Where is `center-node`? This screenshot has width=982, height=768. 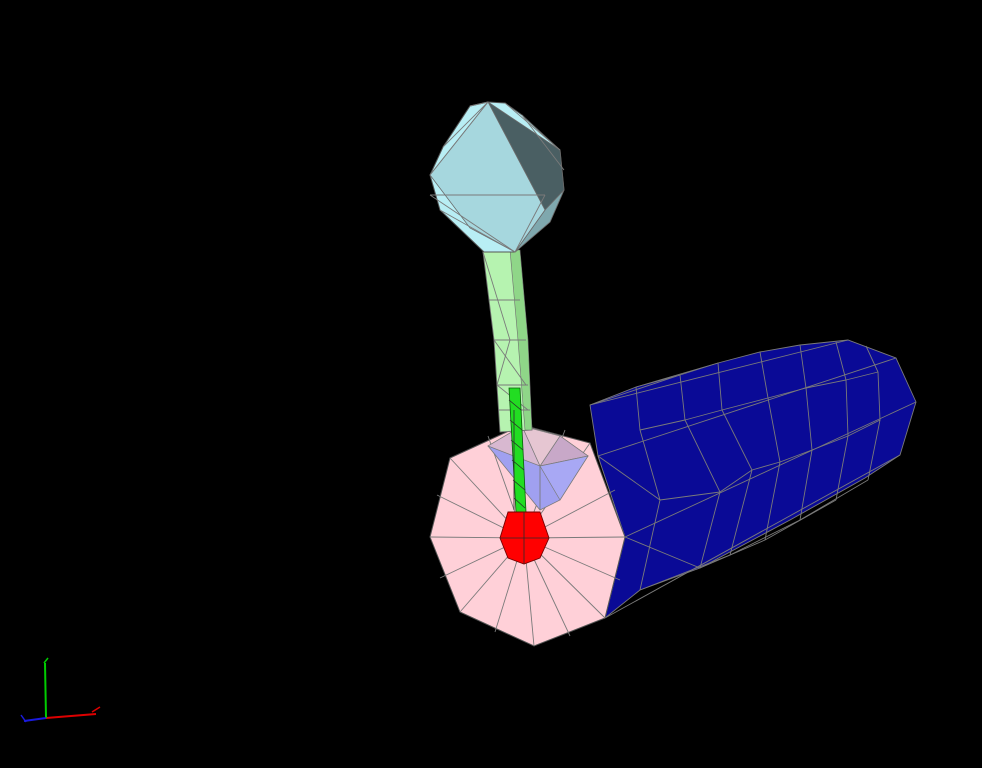 center-node is located at coordinates (524, 538).